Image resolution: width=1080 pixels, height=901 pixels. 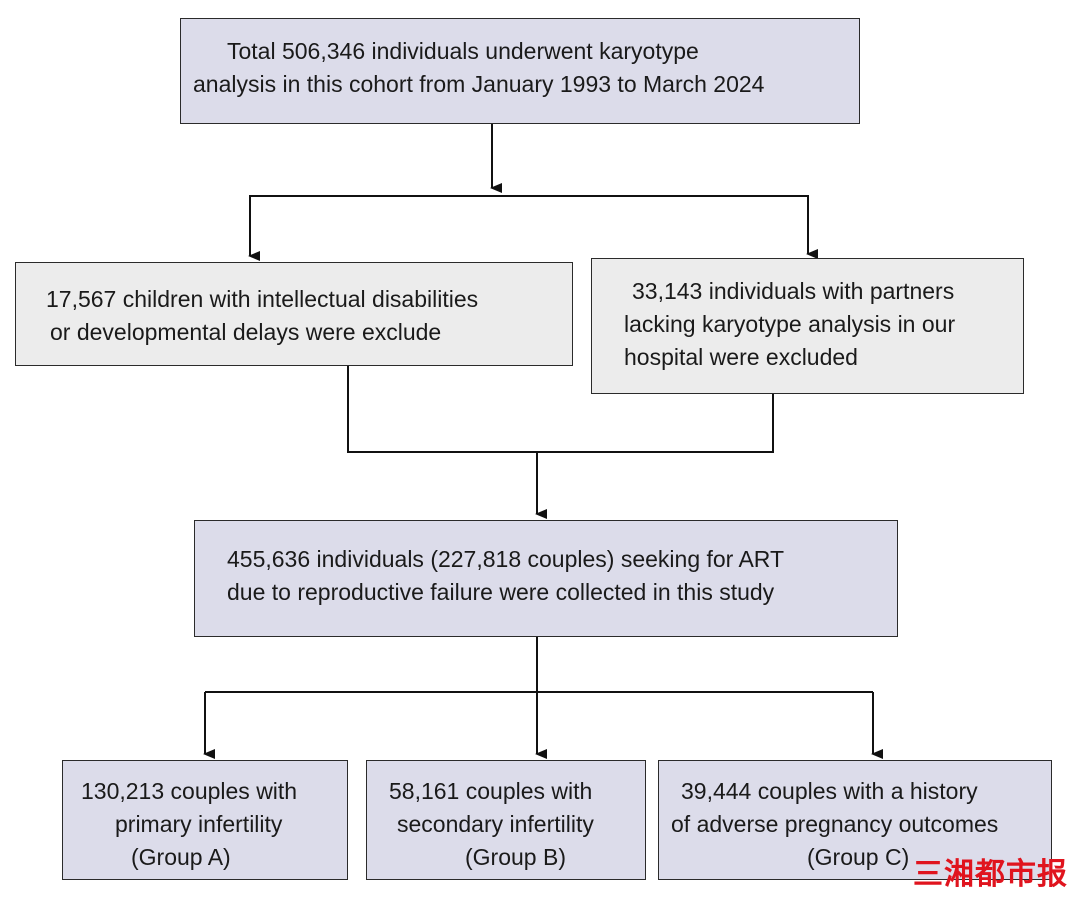 I want to click on excluded-partners-line-2: lacking karyotype analysis in our, so click(x=790, y=324).